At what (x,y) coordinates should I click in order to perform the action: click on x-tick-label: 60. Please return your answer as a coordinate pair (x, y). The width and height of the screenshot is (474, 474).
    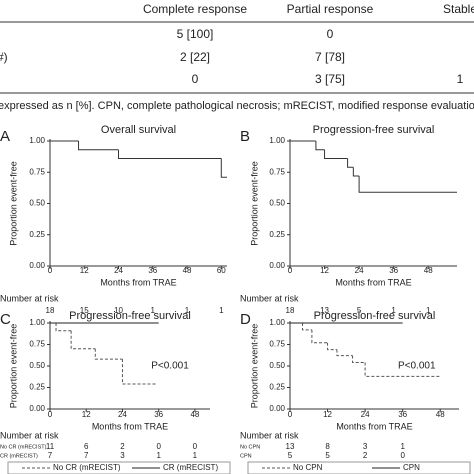
    Looking at the image, I should click on (221, 270).